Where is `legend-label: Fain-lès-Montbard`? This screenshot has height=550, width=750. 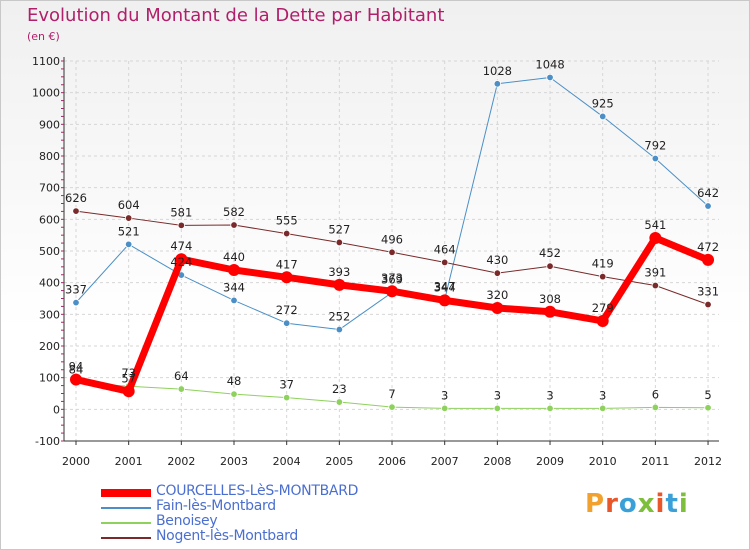
legend-label: Fain-lès-Montbard is located at coordinates (216, 506).